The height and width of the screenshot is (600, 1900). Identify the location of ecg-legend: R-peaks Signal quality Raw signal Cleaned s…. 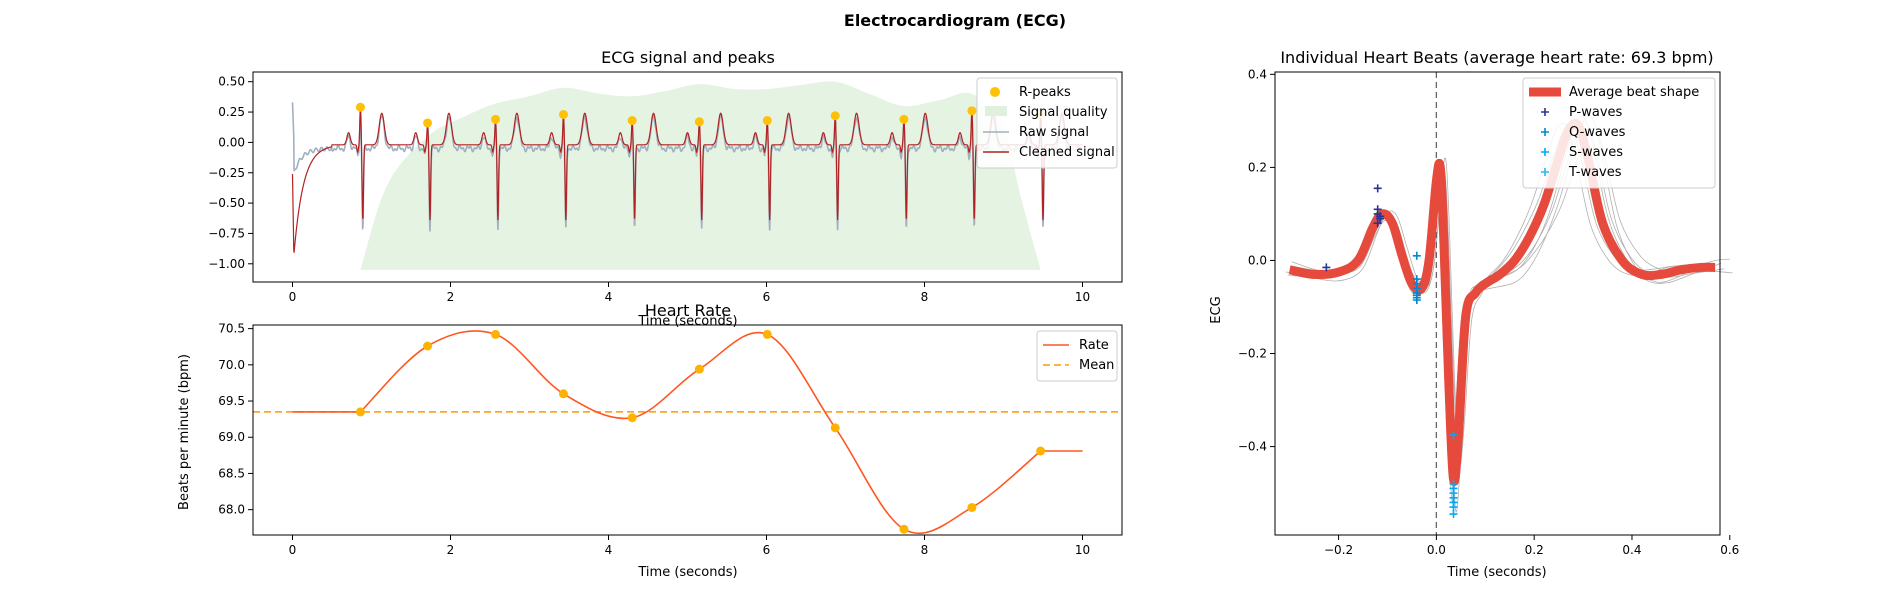
(1047, 123).